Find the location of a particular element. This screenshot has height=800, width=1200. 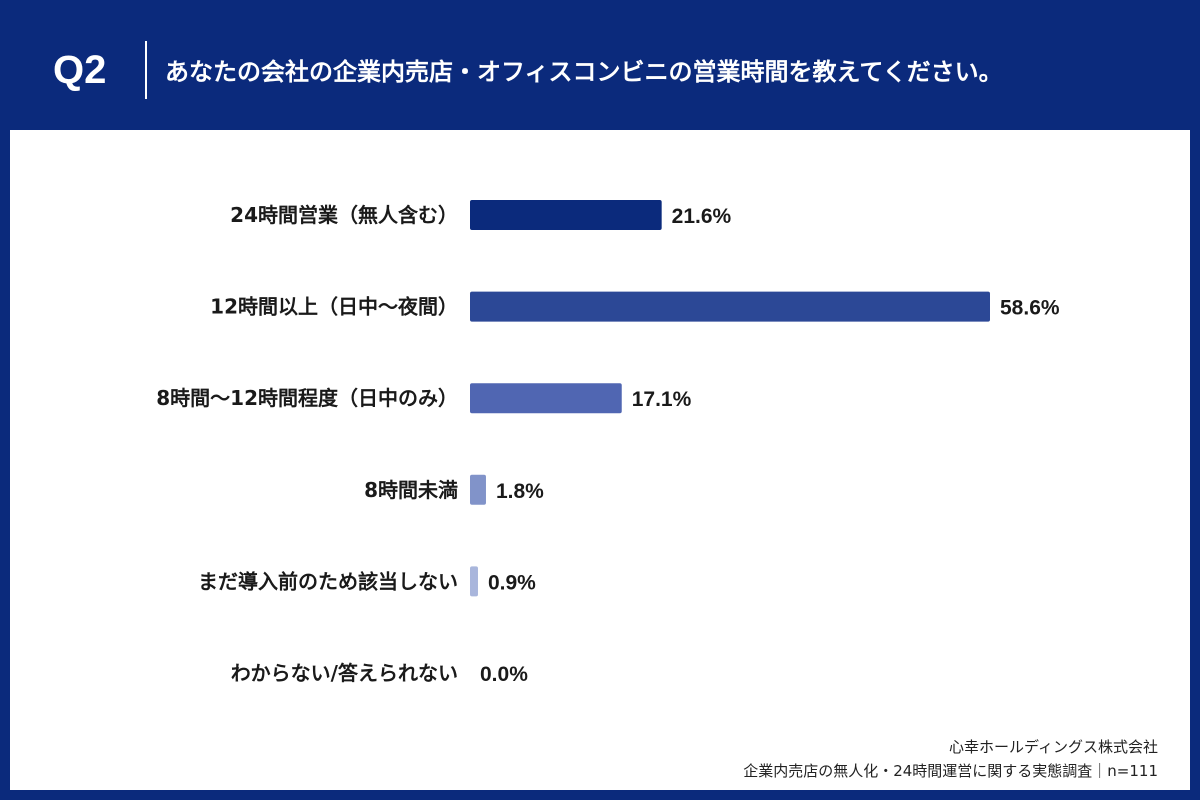

value-label: 1.8% is located at coordinates (520, 491).